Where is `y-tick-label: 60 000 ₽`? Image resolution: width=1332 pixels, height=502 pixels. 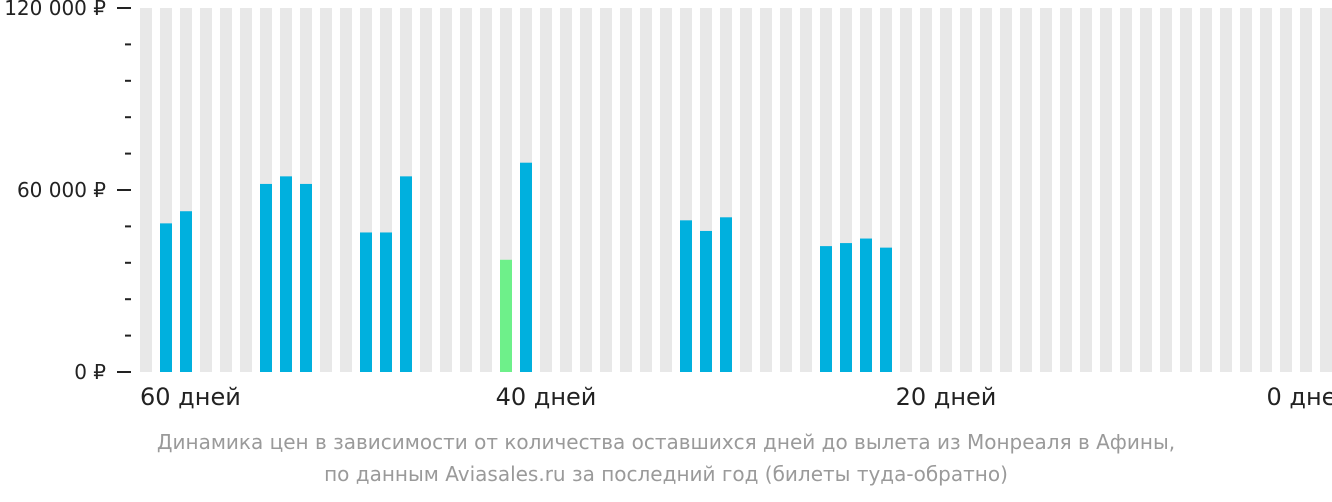 y-tick-label: 60 000 ₽ is located at coordinates (61, 190).